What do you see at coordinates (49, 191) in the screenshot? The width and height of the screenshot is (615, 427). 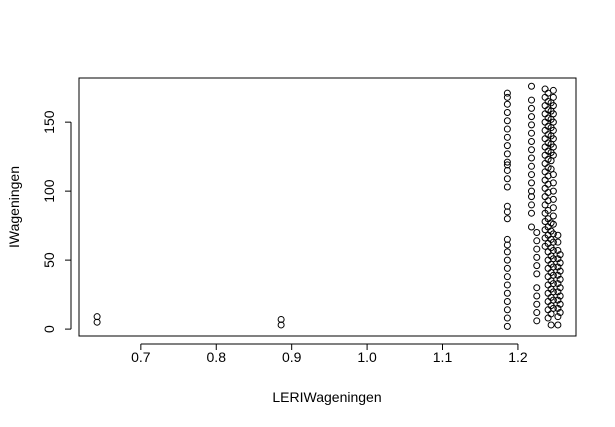 I see `y-tick-label: 100` at bounding box center [49, 191].